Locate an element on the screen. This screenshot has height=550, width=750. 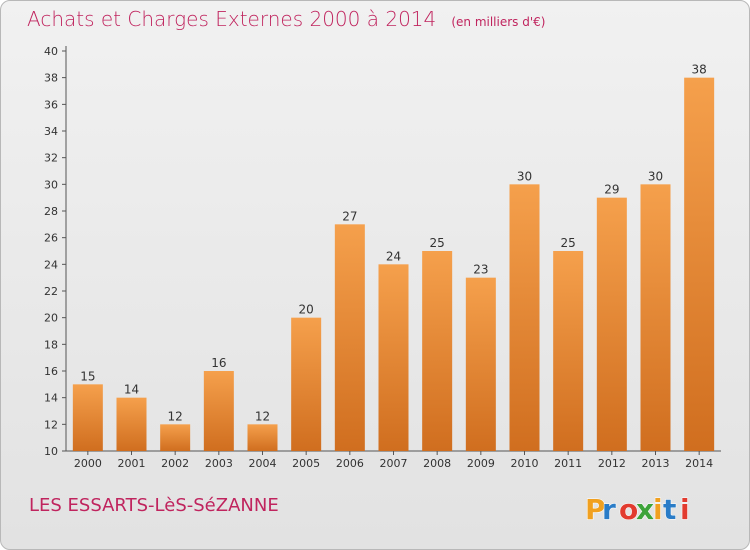
bar-value-label: 20 is located at coordinates (306, 310).